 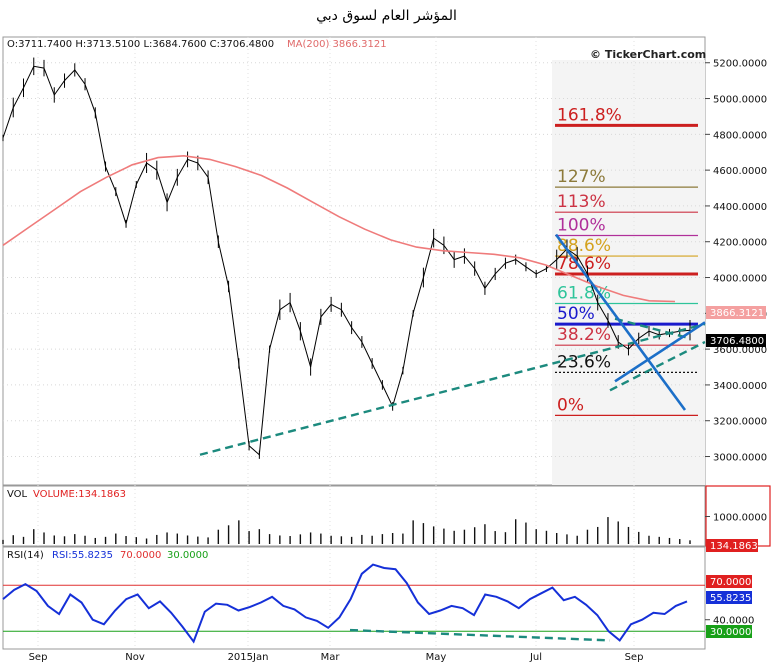 I want to click on price-tick-label: 4800.0000, so click(x=740, y=135).